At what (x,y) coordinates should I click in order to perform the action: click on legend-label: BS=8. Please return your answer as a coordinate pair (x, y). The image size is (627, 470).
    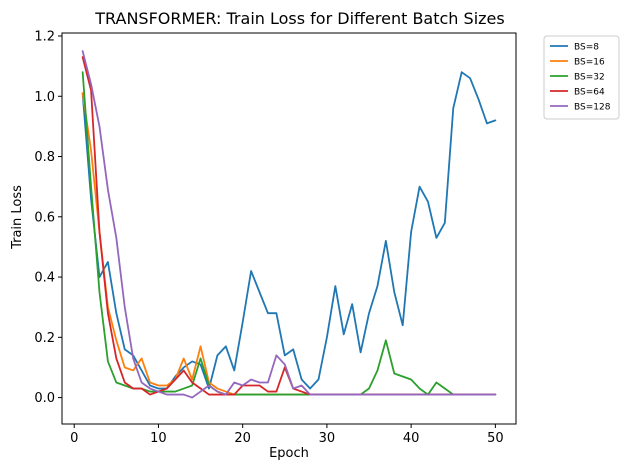
    Looking at the image, I should click on (586, 48).